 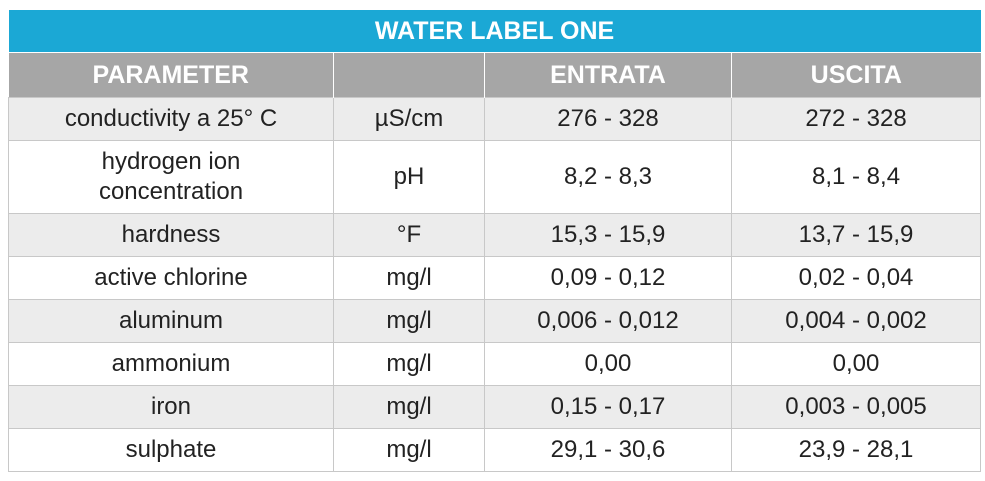 I want to click on cell-text: 23,9 - 28,1, so click(x=856, y=449).